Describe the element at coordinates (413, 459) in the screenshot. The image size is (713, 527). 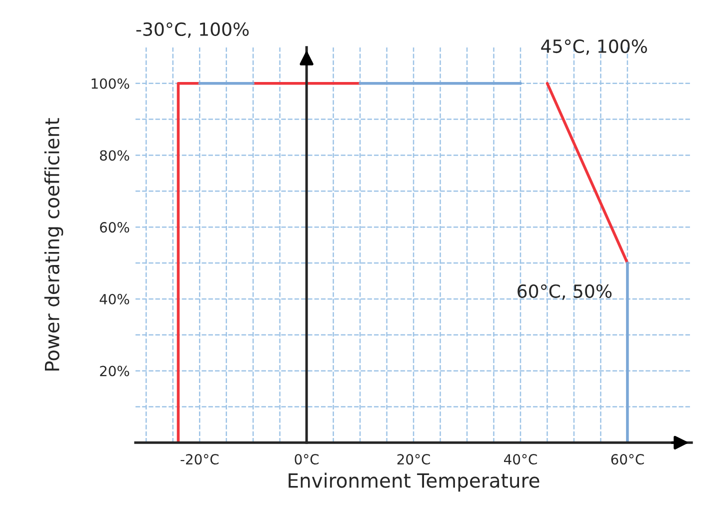
I see `x-tick-label: 20°C` at that location.